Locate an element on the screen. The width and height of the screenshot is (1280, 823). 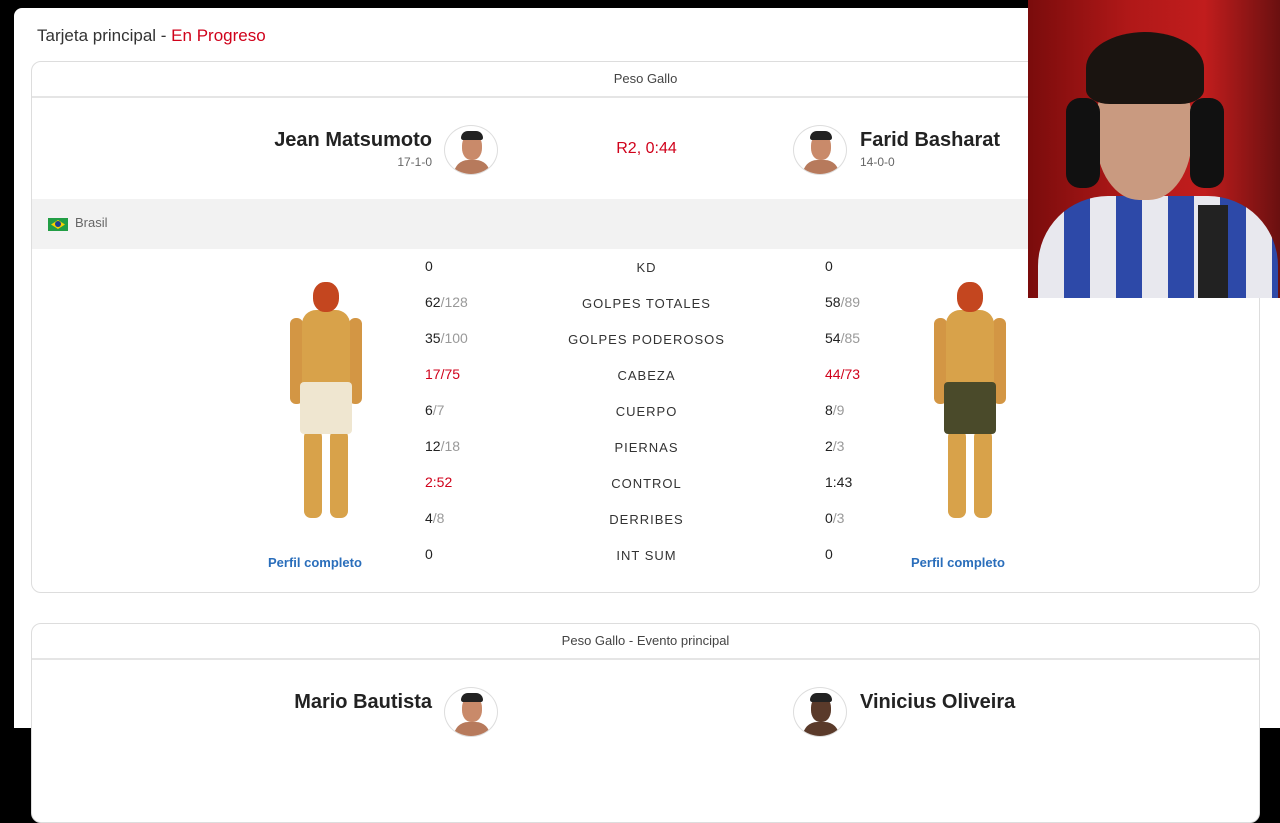
card-title-text: Tarjeta principal is located at coordinates (97, 35).